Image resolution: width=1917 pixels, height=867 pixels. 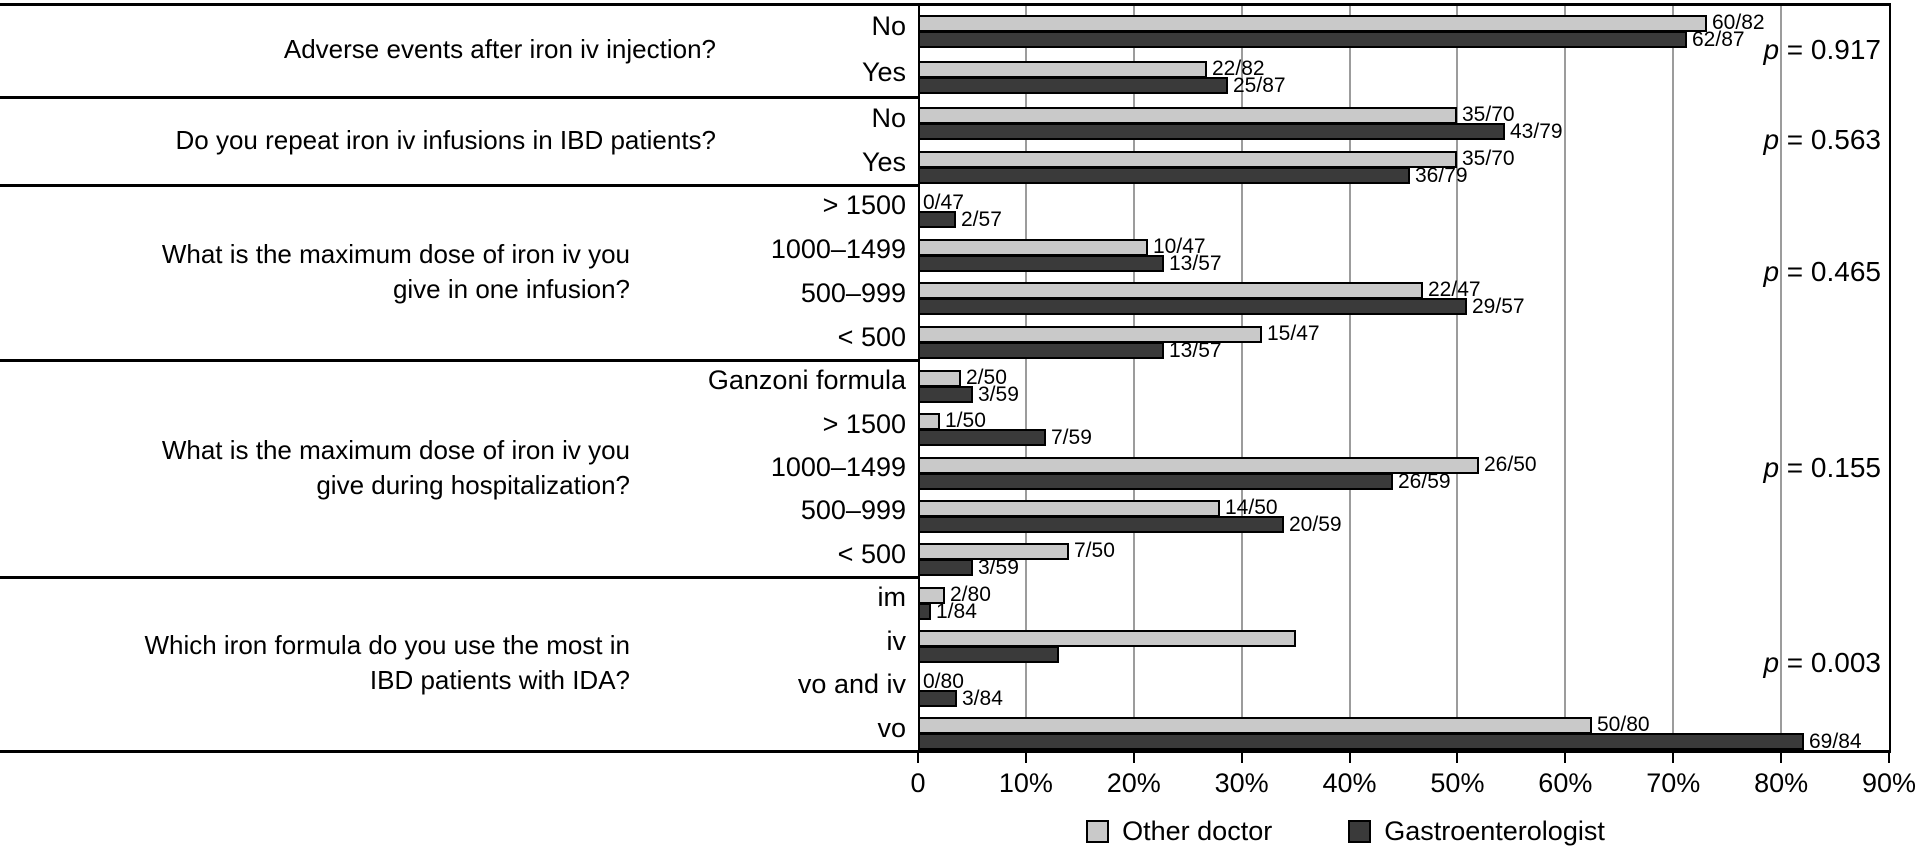 I want to click on x-tick-label: 40%, so click(x=1349, y=783).